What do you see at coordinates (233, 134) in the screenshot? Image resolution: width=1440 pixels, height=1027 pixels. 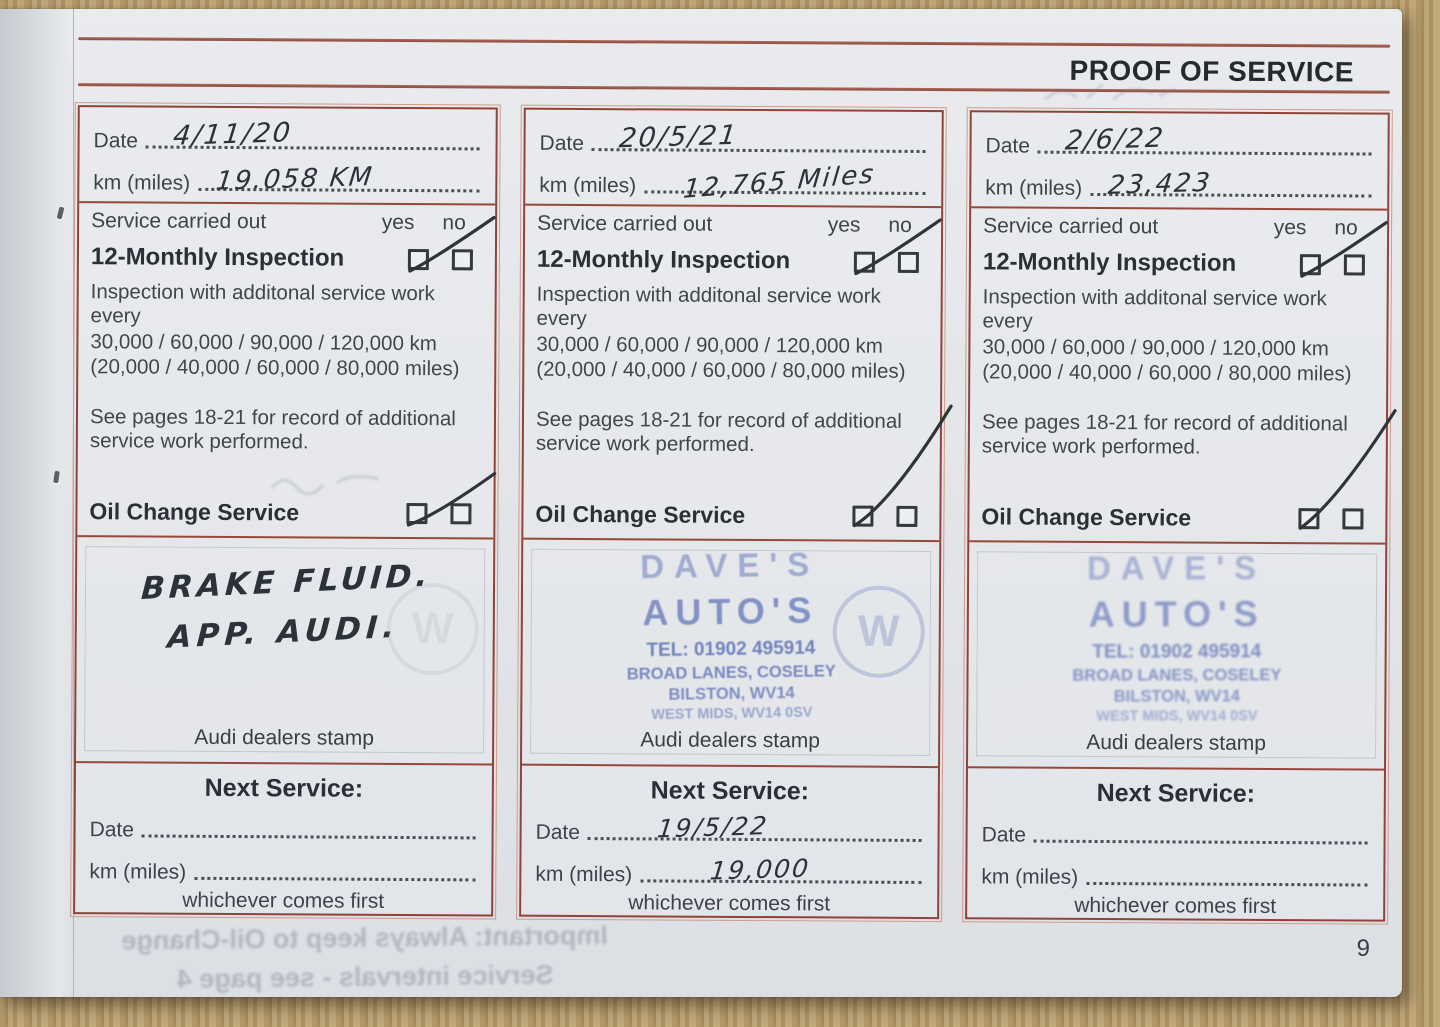 I see `date-handwritten-value: 4/11/20` at bounding box center [233, 134].